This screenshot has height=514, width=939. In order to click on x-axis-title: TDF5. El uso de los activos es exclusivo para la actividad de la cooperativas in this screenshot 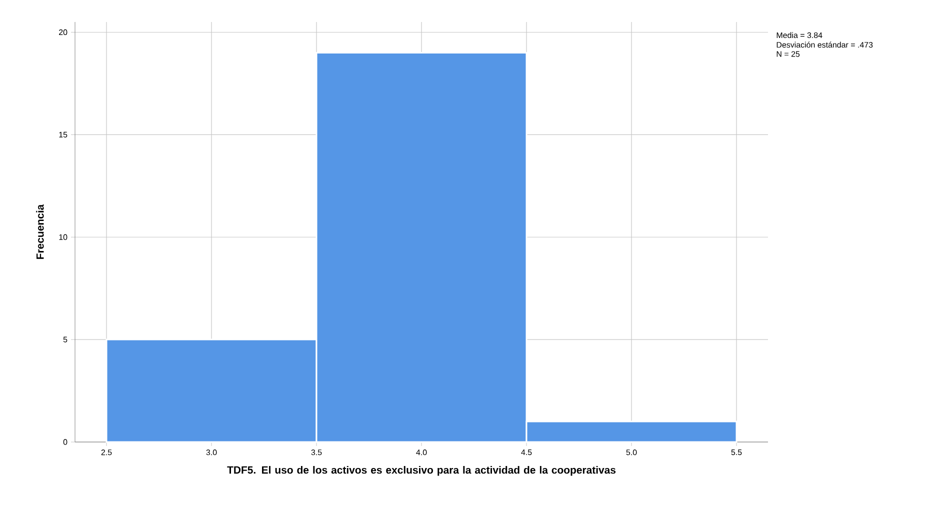, I will do `click(421, 471)`.